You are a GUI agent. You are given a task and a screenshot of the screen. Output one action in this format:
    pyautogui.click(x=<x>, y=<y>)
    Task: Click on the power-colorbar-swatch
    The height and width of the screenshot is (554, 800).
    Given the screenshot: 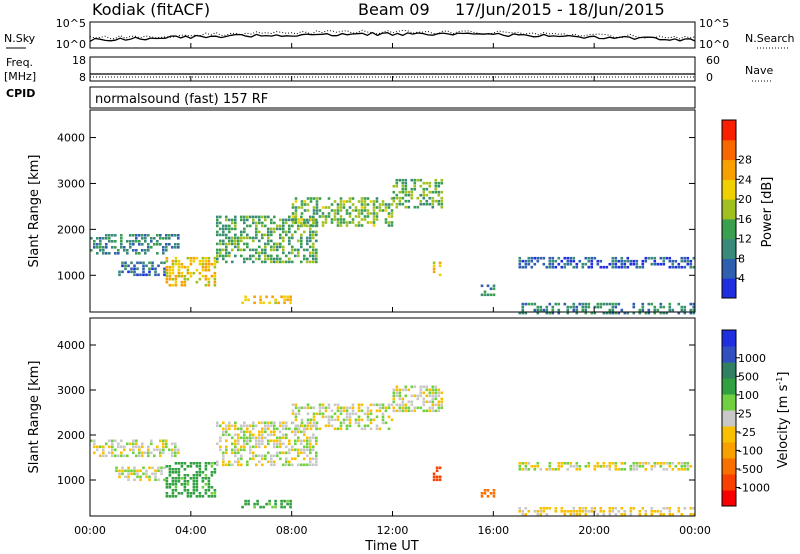 What is the action you would take?
    pyautogui.click(x=729, y=209)
    